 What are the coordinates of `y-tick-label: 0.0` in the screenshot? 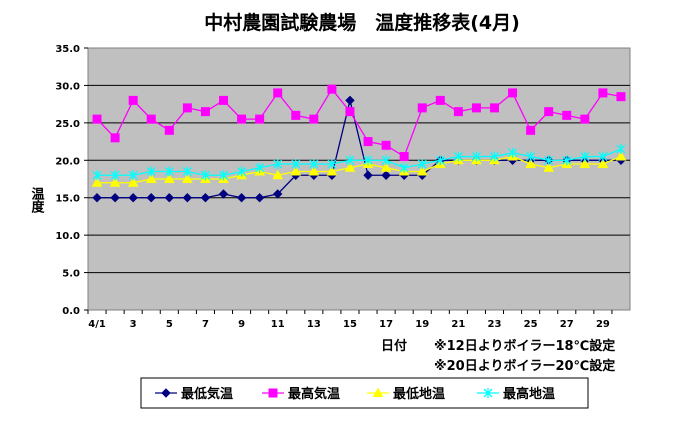 It's located at (71, 311).